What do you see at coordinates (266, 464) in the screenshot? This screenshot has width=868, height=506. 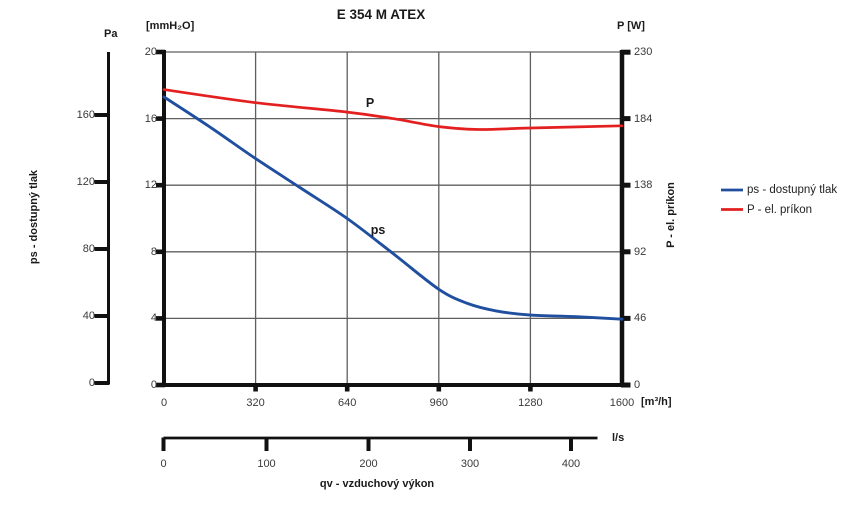 I see `ls-tick-label: 100` at bounding box center [266, 464].